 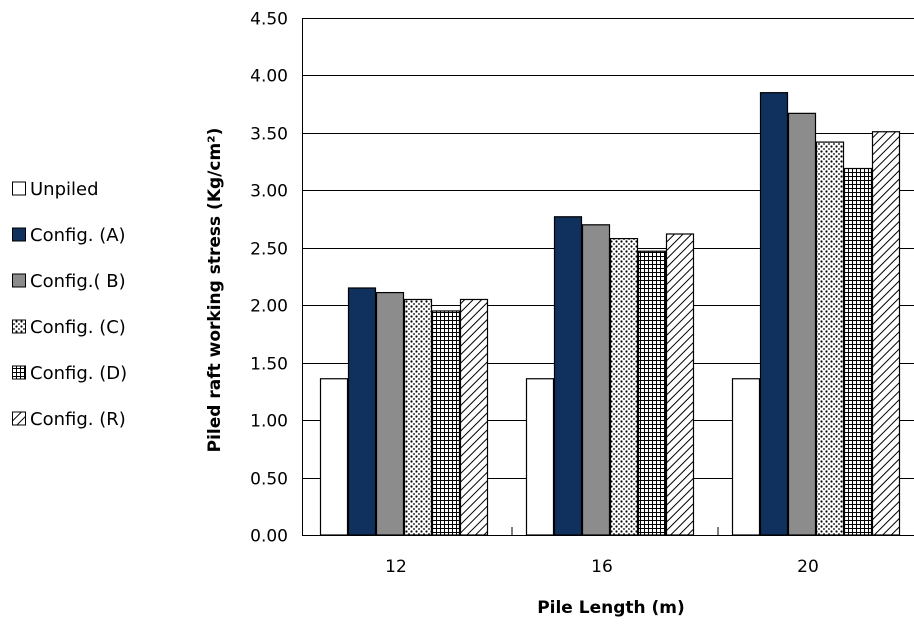 What do you see at coordinates (808, 567) in the screenshot?
I see `x-tick-label: 20` at bounding box center [808, 567].